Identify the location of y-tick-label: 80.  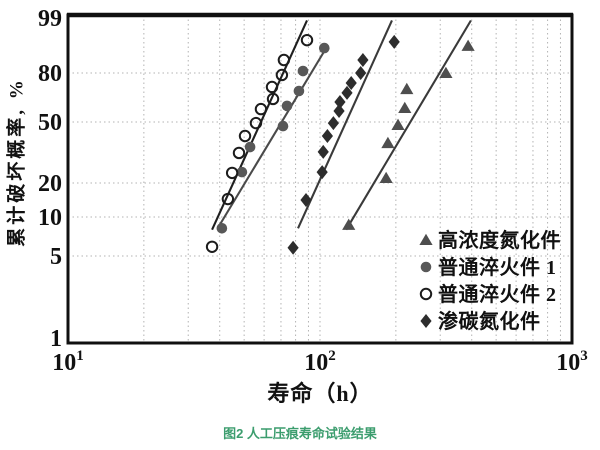
(50, 74).